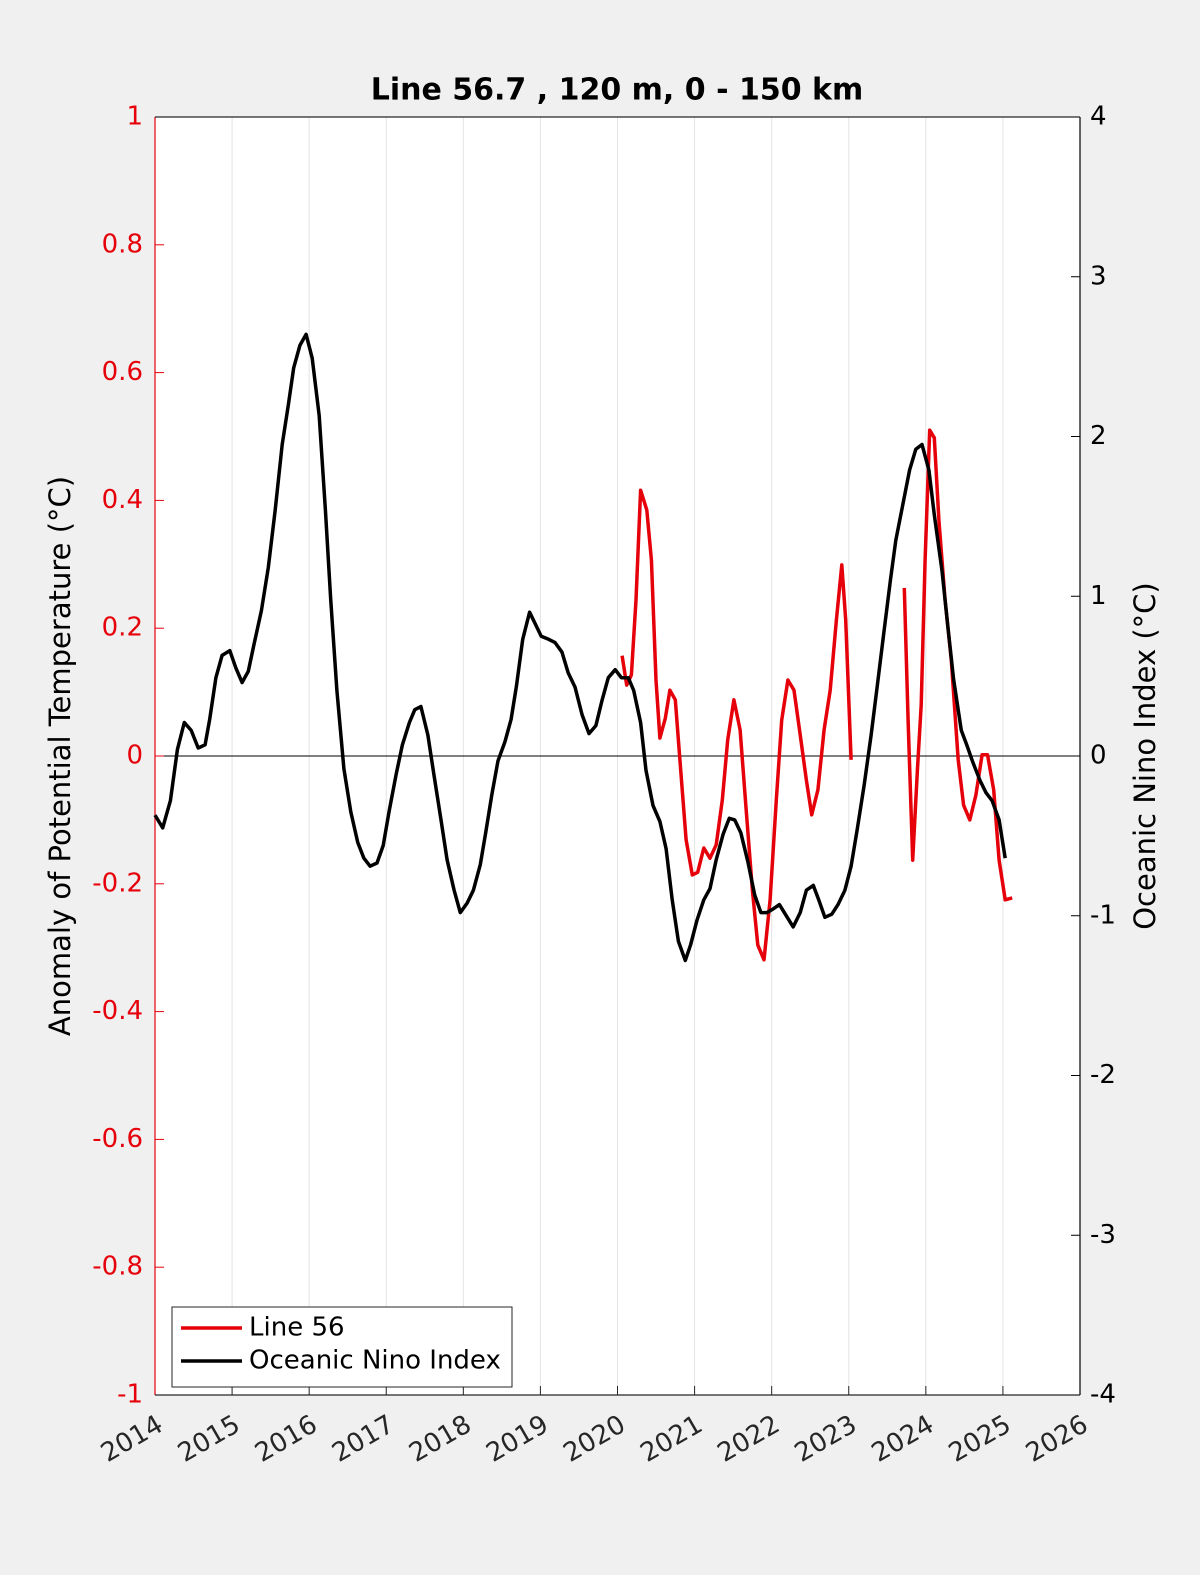 The height and width of the screenshot is (1575, 1200). I want to click on y-axis-label: Anomaly of Potential Temperature (°C), so click(60, 756).